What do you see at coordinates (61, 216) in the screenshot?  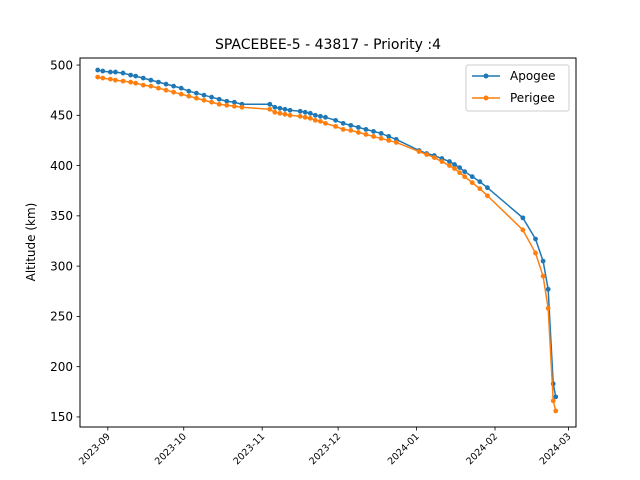 I see `y-tick-label: 350` at bounding box center [61, 216].